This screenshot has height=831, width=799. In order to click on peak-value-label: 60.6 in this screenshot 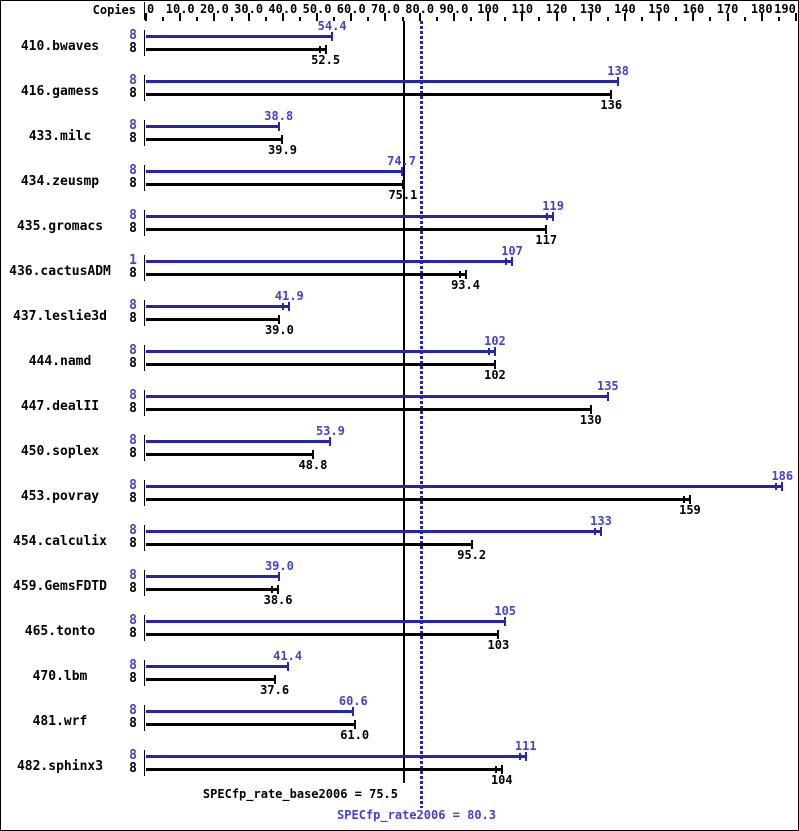, I will do `click(353, 701)`.